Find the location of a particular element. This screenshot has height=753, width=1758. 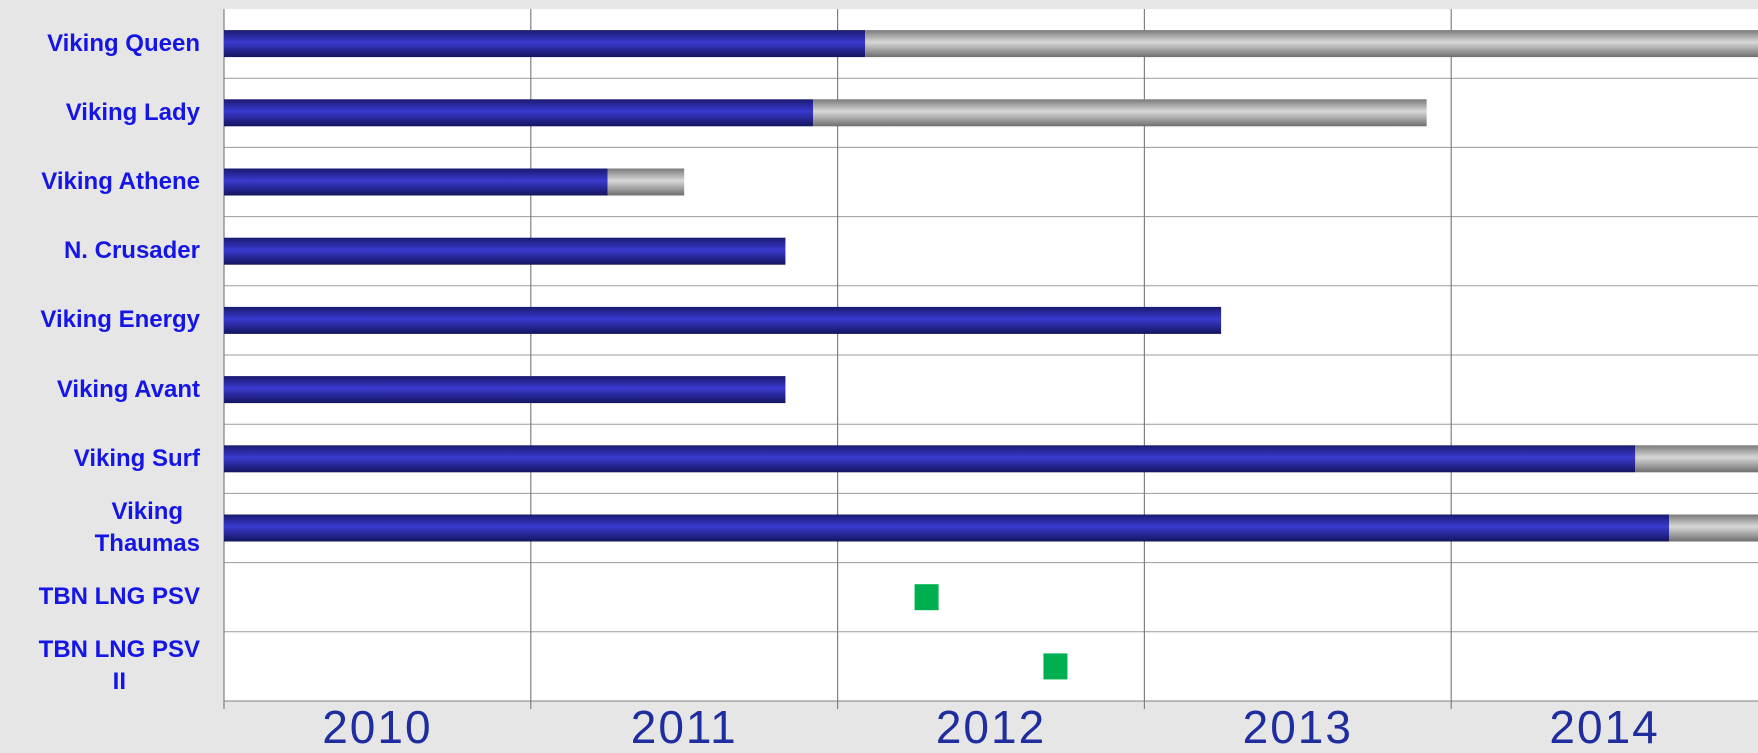

row-label-text: Viking Avant is located at coordinates (128, 389).